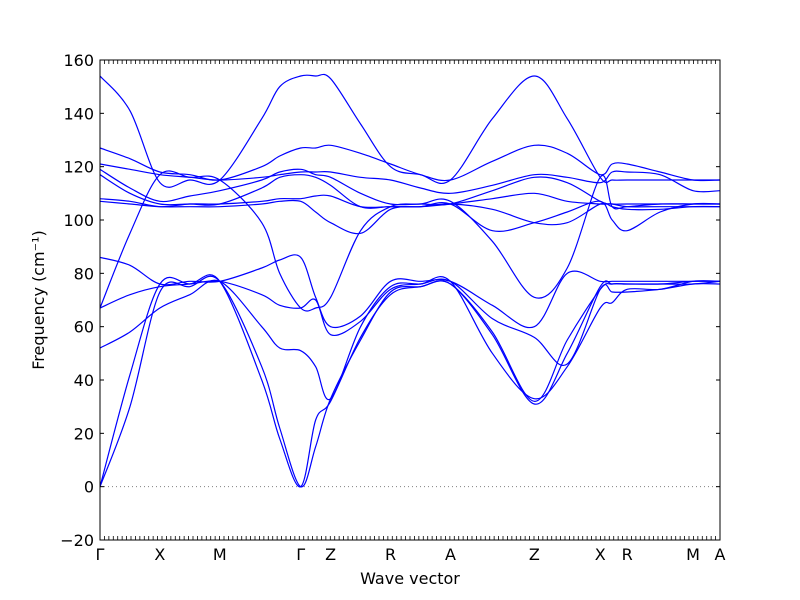  Describe the element at coordinates (78, 113) in the screenshot. I see `y-tick-label: 140` at that location.